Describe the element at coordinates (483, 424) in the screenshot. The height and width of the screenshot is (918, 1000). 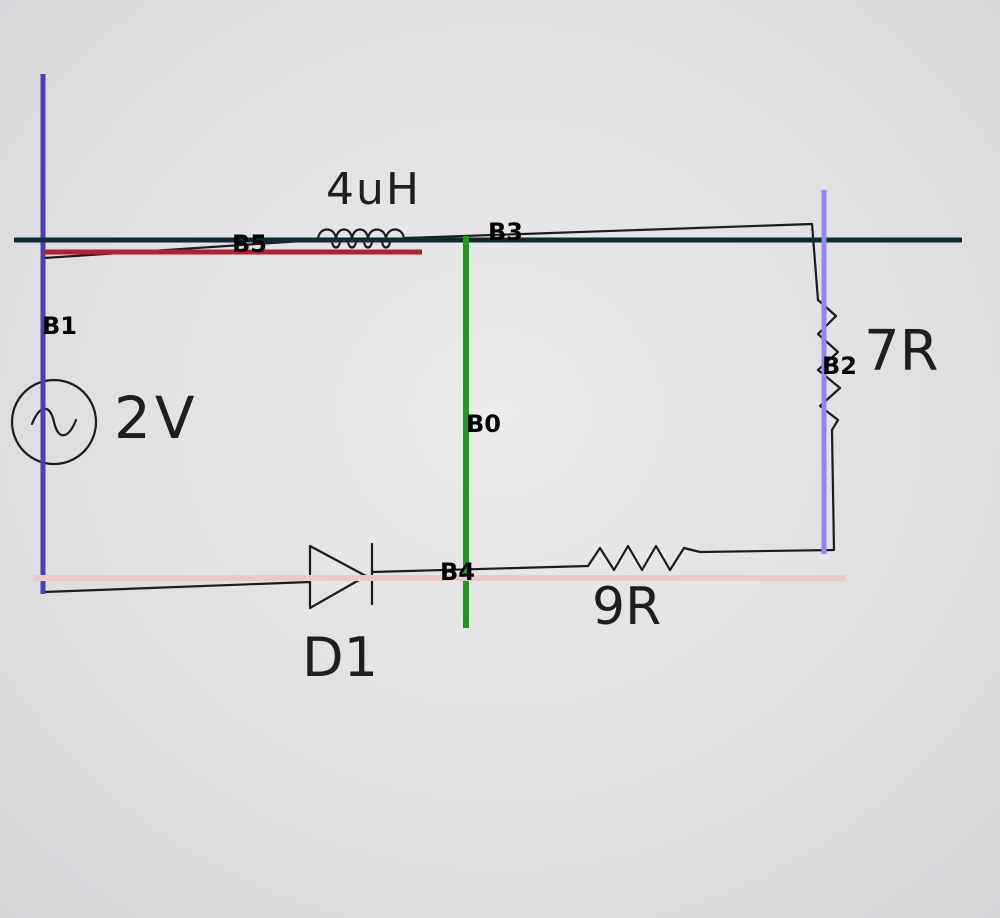
I see `branch-b0-label: B0` at that location.